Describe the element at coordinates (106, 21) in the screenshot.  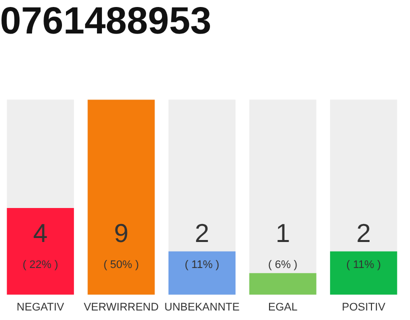
I see `chart-title: 0761488953` at that location.